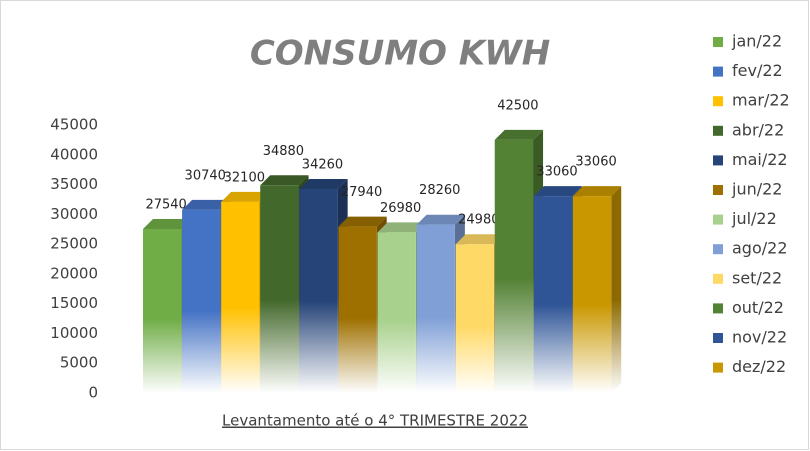 The image size is (810, 451). I want to click on data-label: 24980, so click(478, 220).